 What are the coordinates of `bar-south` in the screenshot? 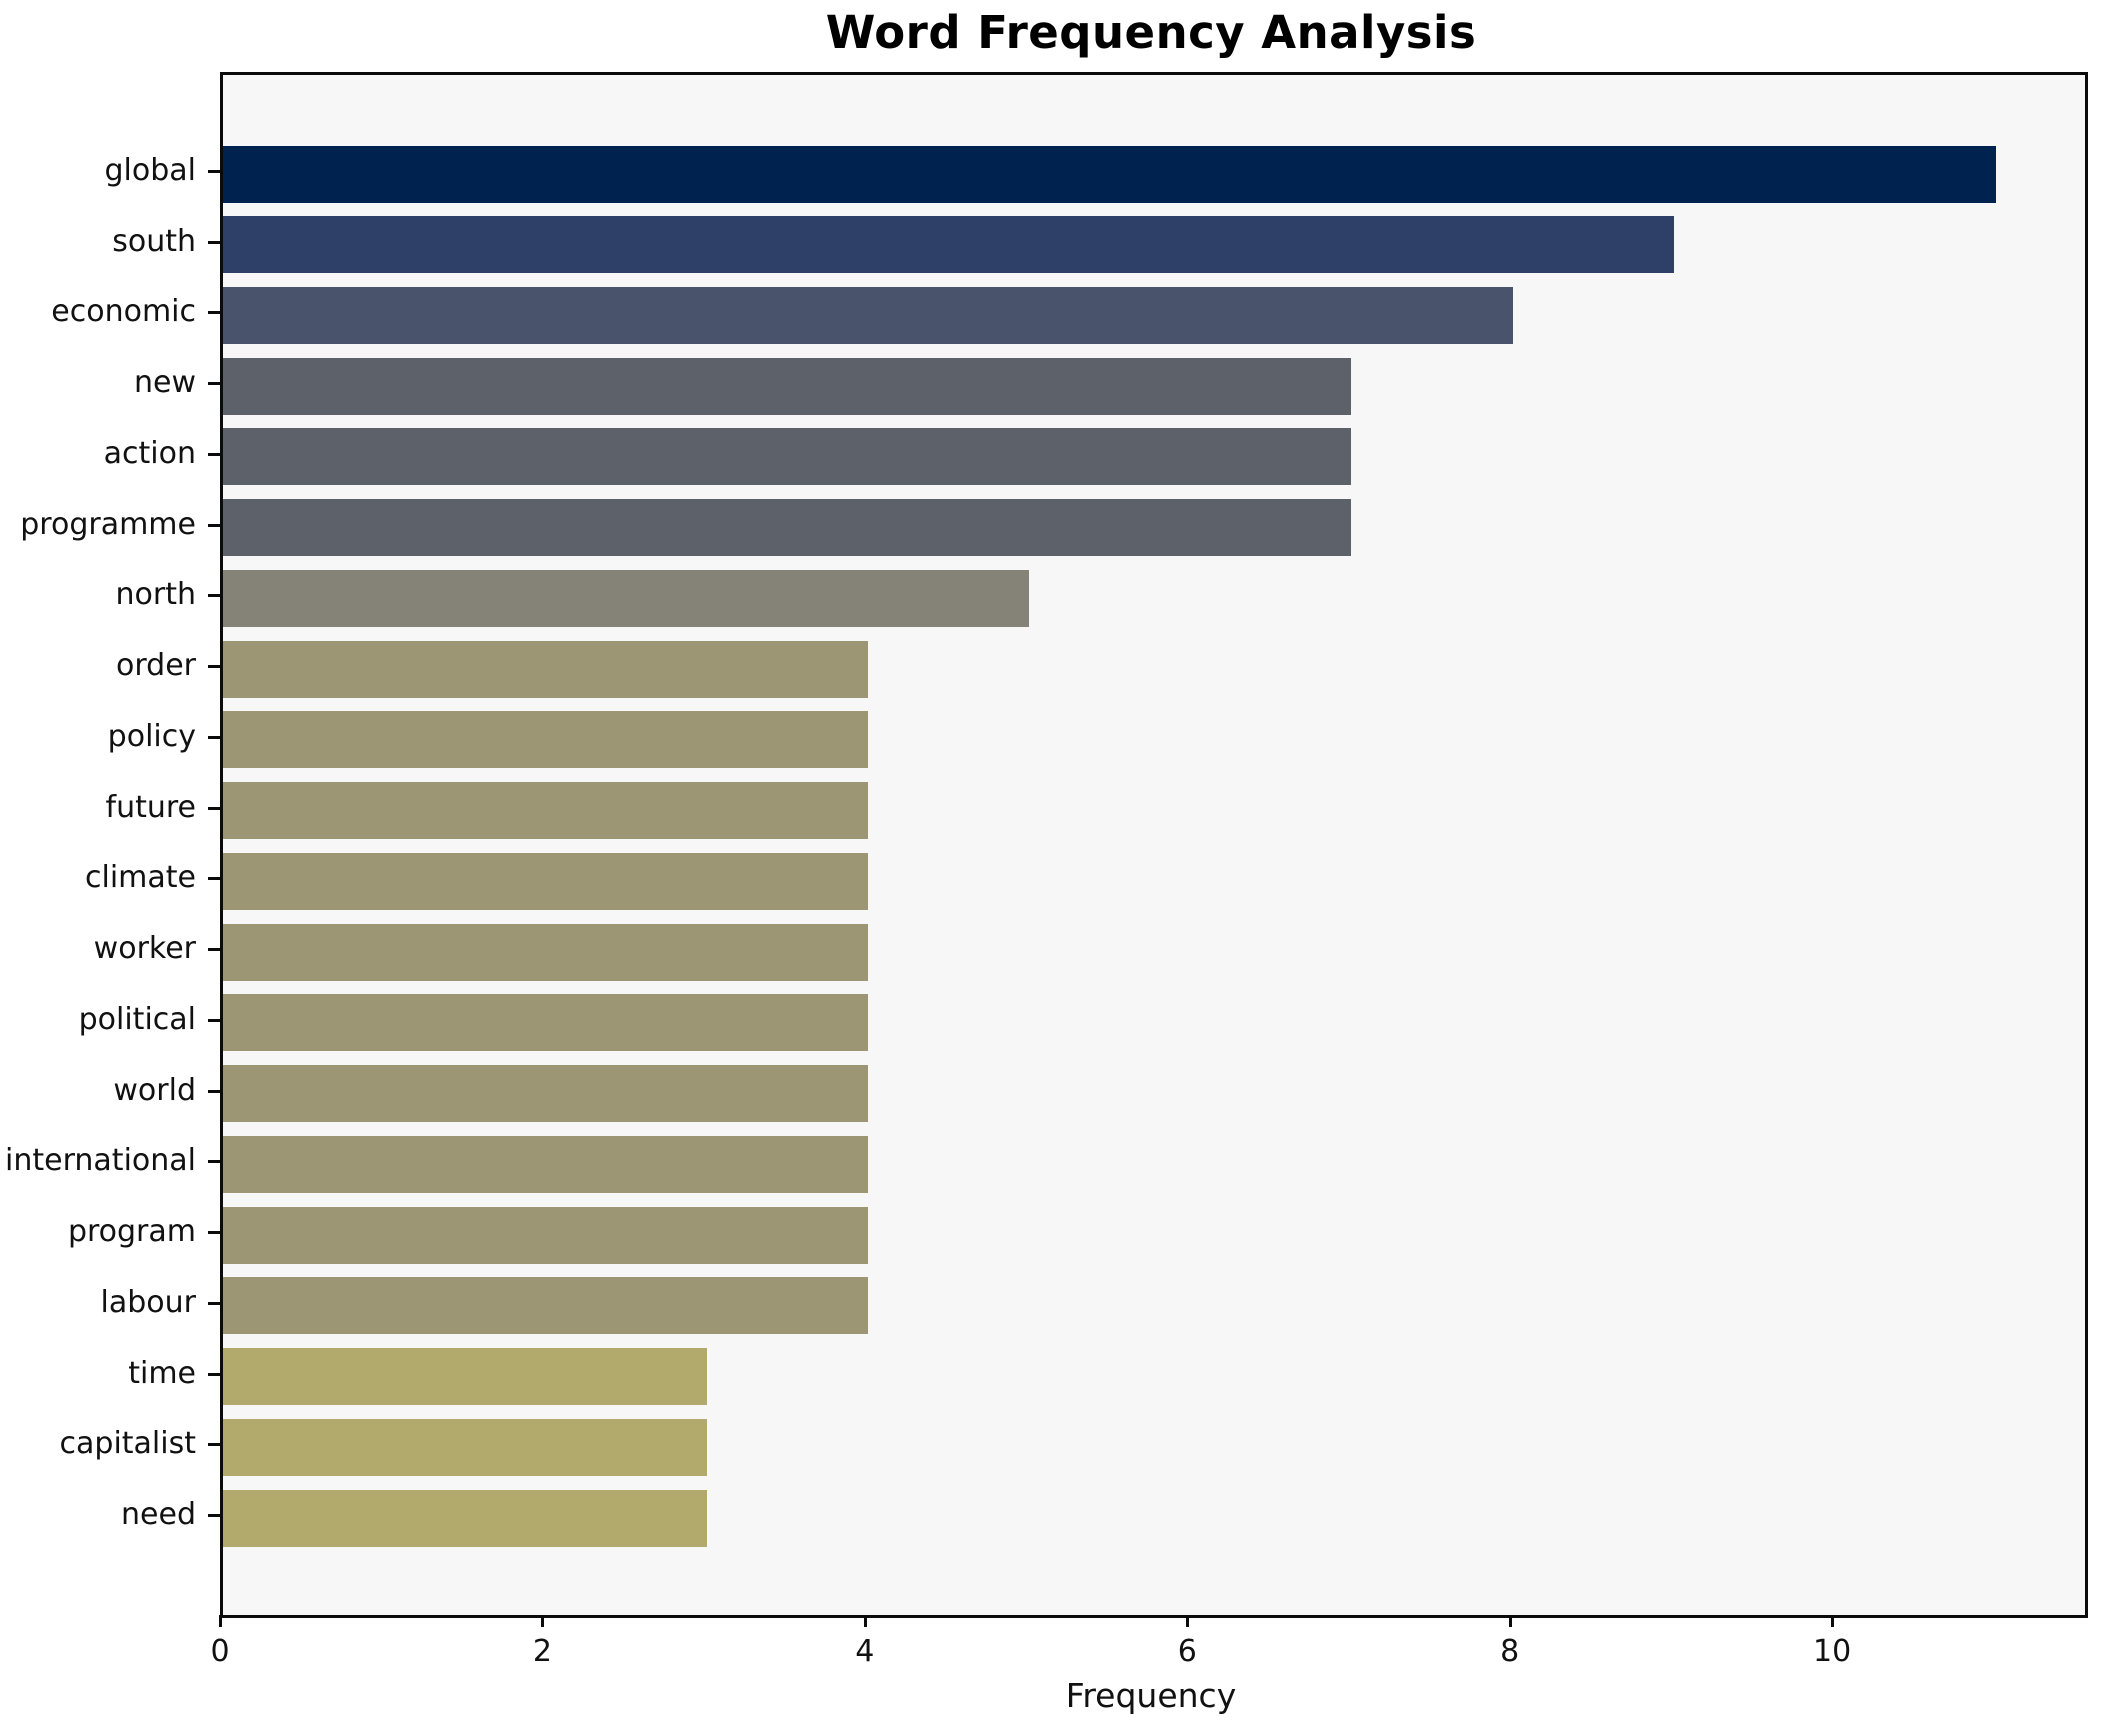 It's located at (948, 245).